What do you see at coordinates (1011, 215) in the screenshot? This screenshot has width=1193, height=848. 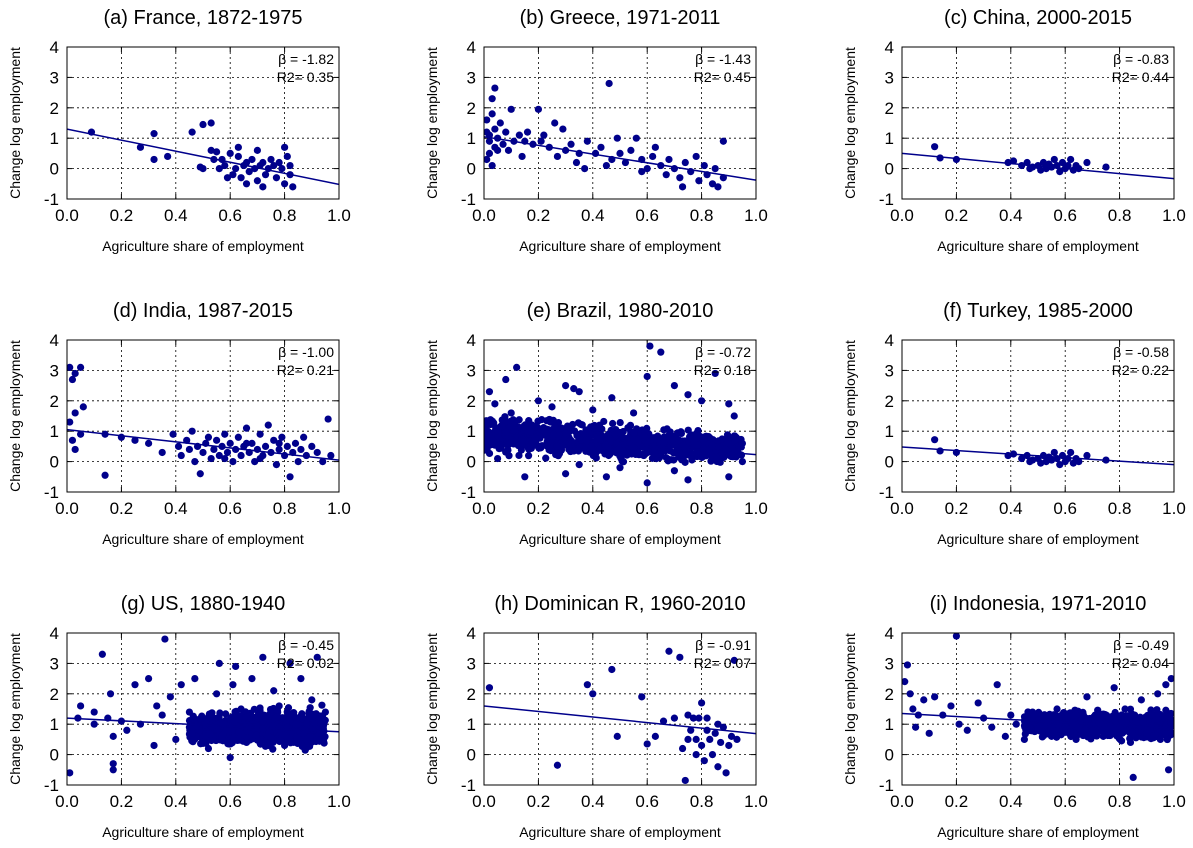 I see `x-tick-label: 0.4` at bounding box center [1011, 215].